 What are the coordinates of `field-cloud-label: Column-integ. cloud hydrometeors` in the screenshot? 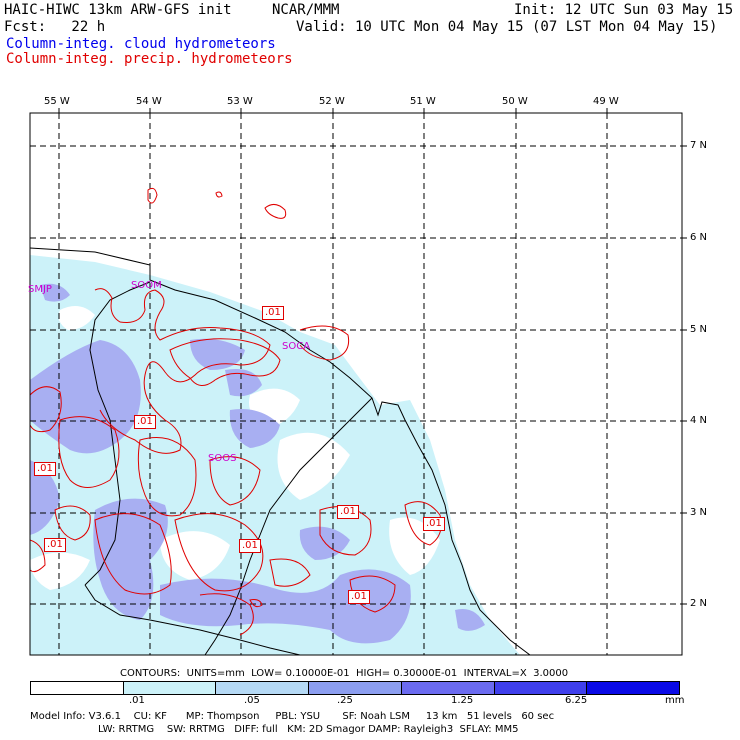 It's located at (141, 44).